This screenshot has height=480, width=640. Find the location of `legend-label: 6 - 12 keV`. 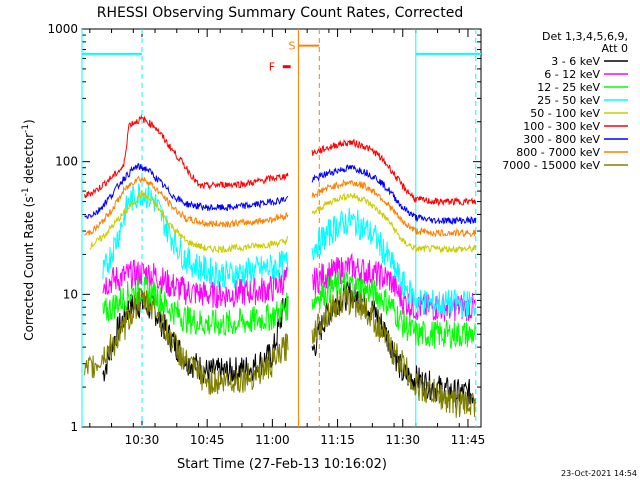

legend-label: 6 - 12 keV is located at coordinates (572, 74).